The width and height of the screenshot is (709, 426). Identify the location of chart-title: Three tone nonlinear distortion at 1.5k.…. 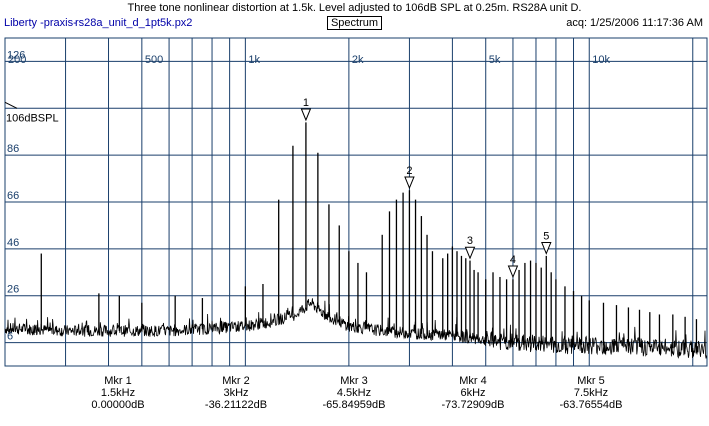
(354, 8).